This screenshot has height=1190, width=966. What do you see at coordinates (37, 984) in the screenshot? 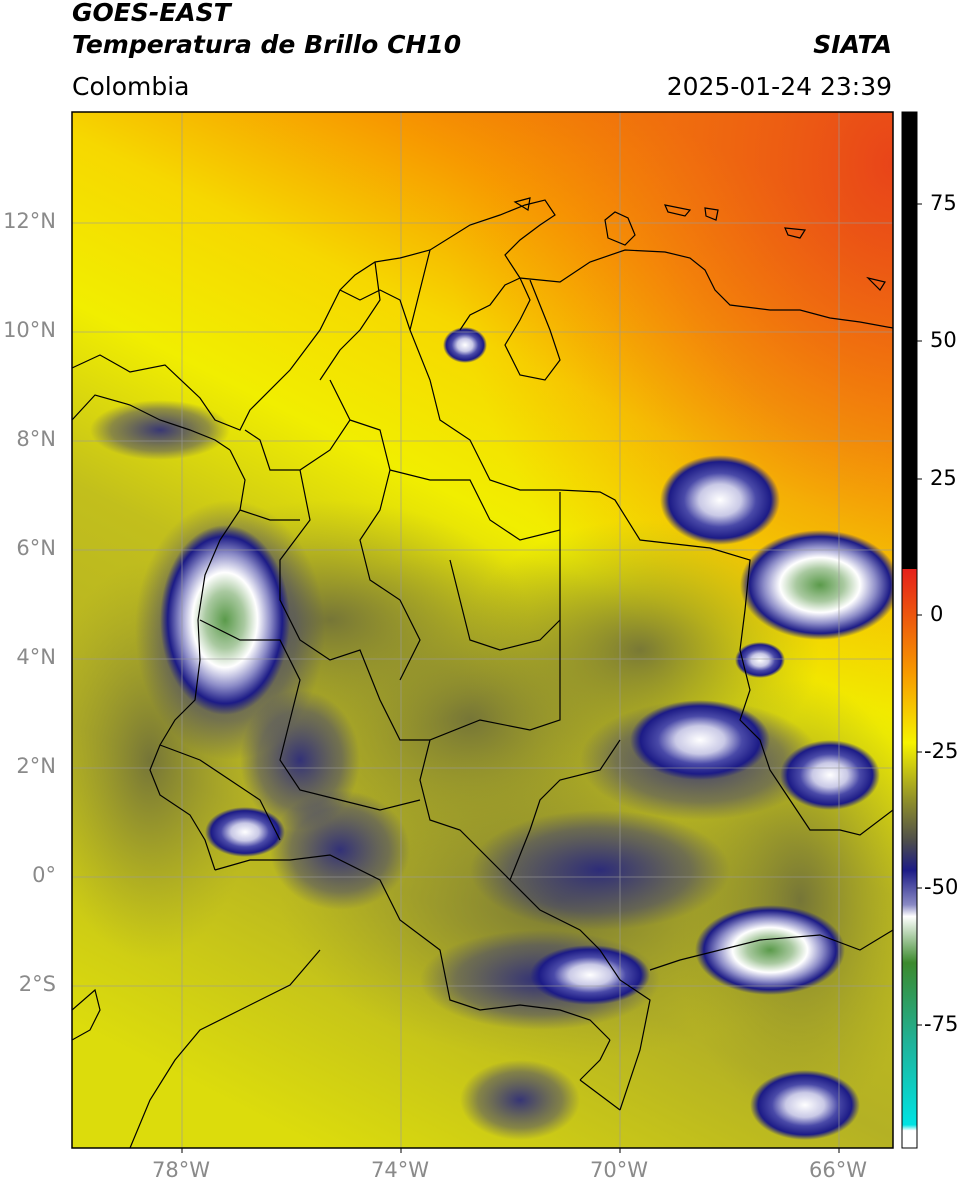
I see `lat-tick-label: 2°S` at bounding box center [37, 984].